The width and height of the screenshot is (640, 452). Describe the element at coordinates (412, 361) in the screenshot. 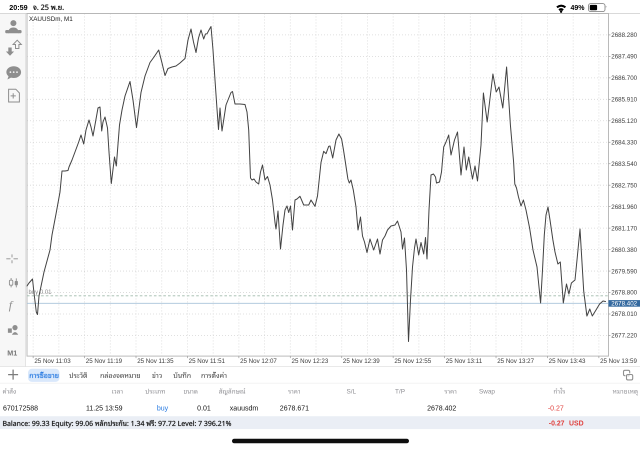

I see `svg-text: 25 Nov 12:55` at that location.